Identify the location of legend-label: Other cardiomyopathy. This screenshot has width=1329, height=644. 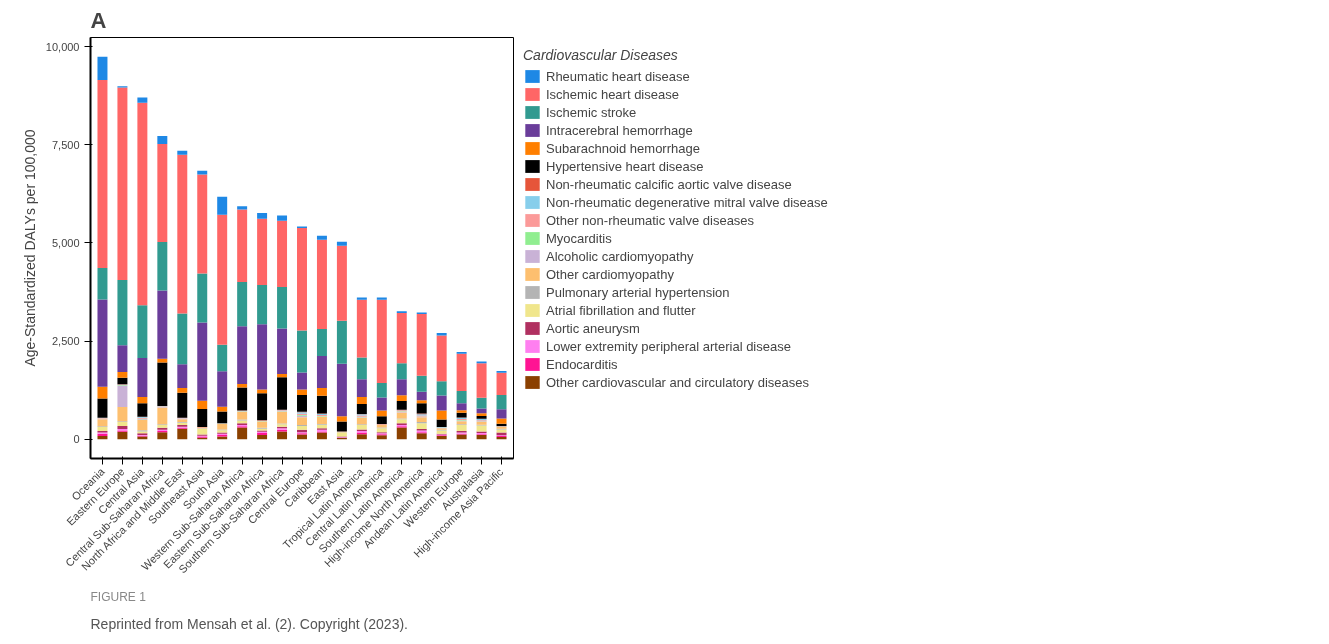
(610, 274).